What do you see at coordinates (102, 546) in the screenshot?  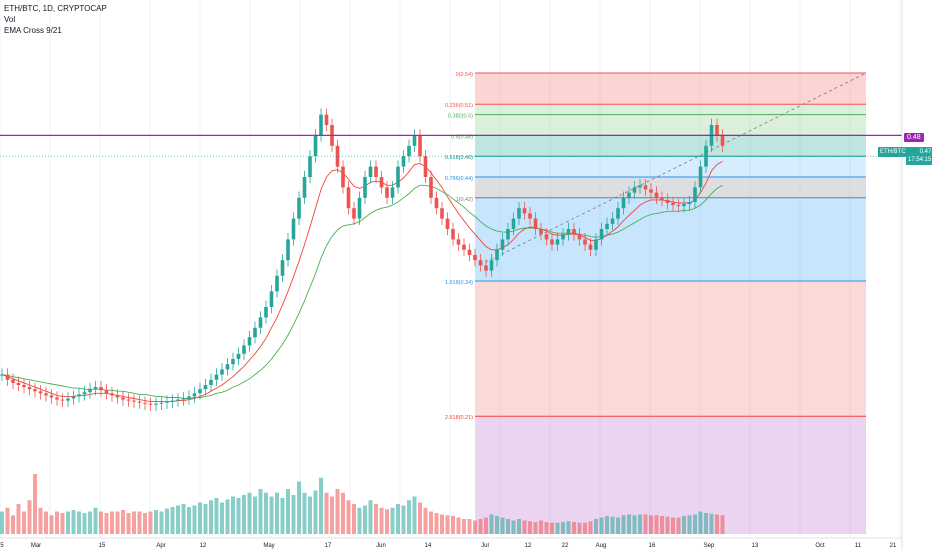 I see `time-tick-label: 15` at bounding box center [102, 546].